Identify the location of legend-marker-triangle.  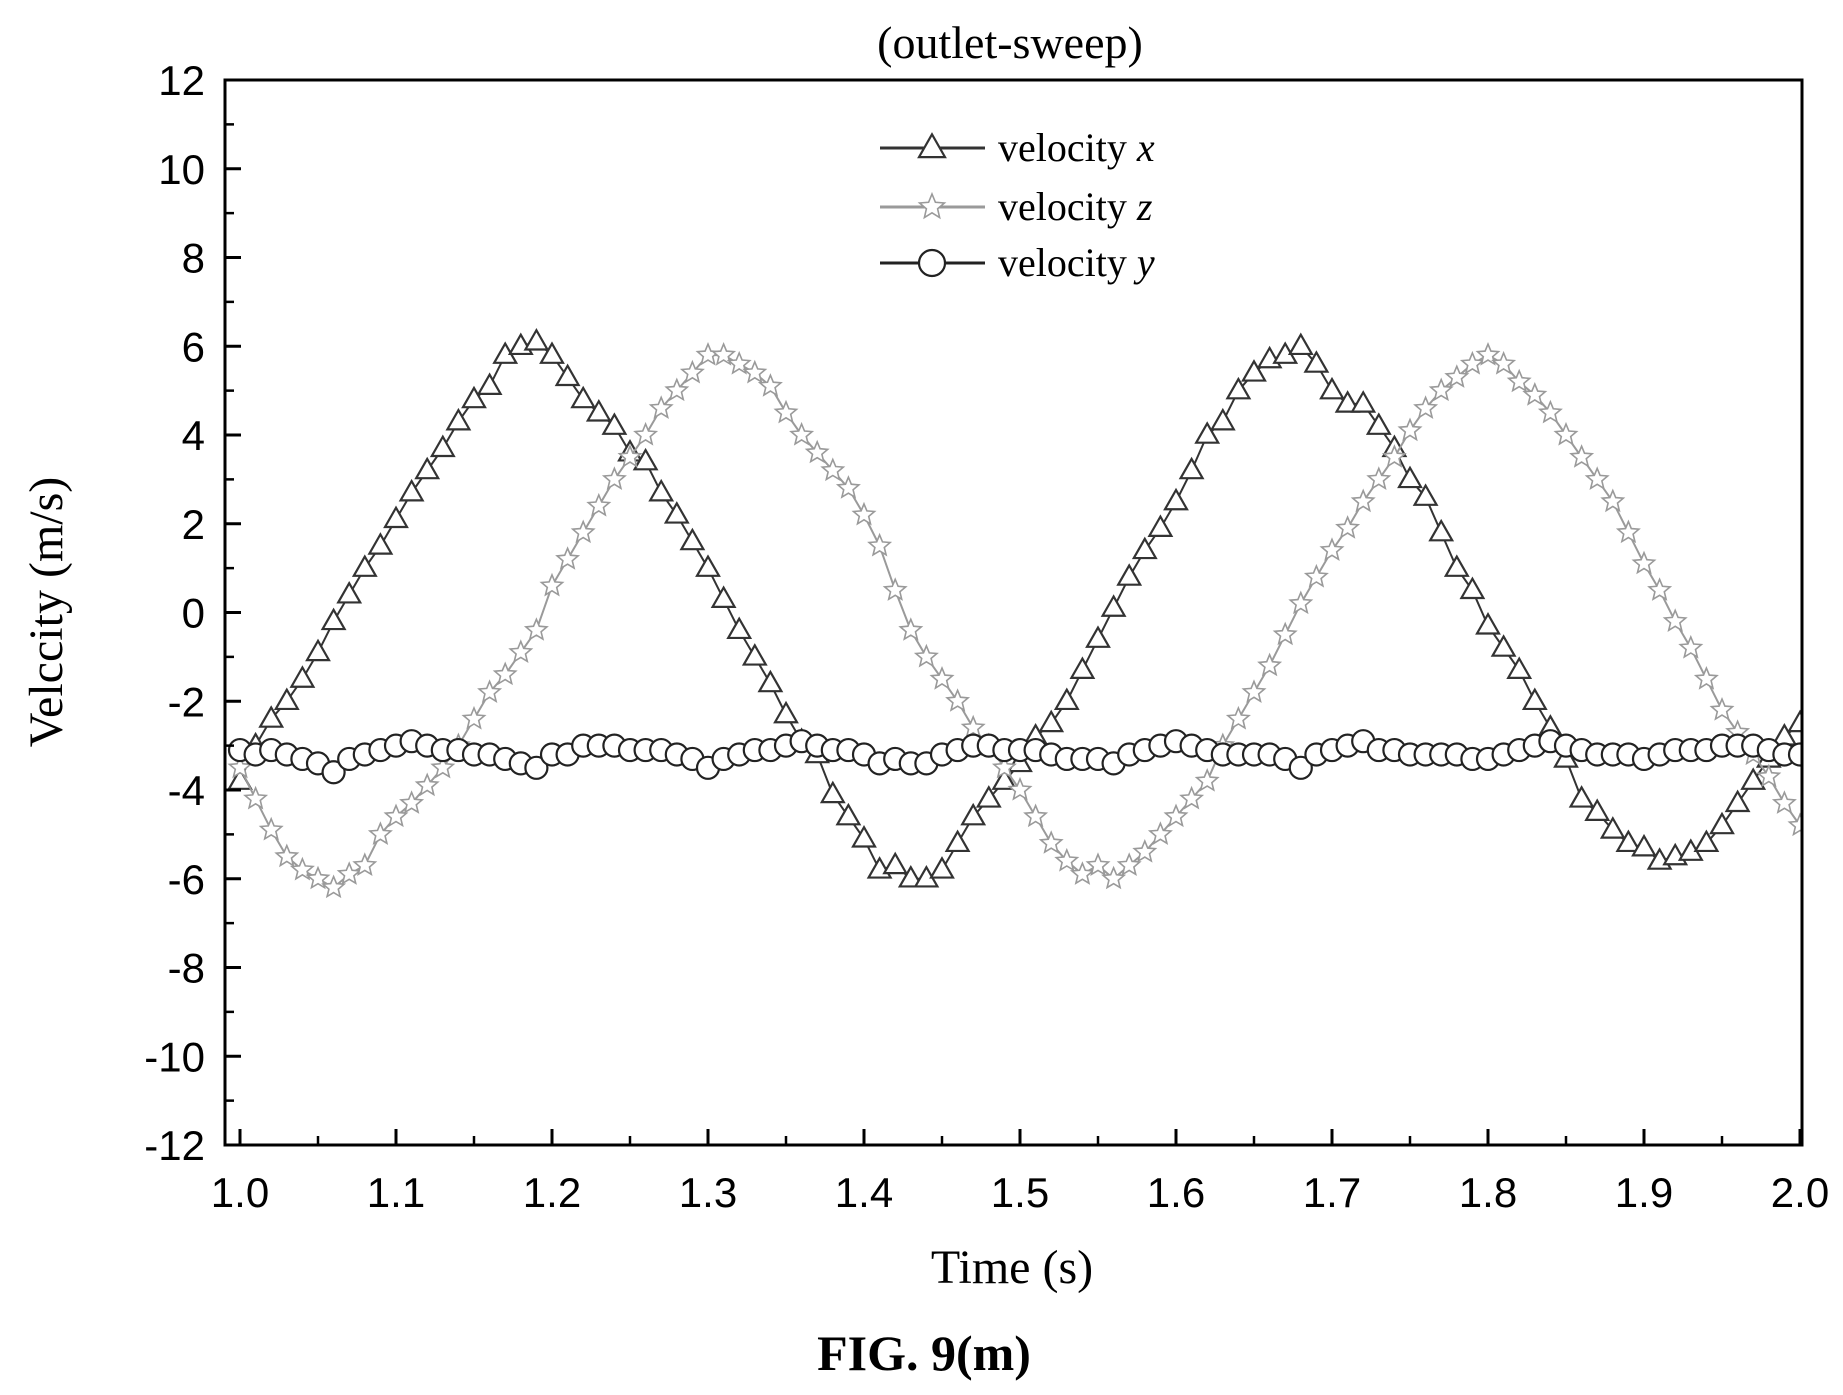
(932, 145).